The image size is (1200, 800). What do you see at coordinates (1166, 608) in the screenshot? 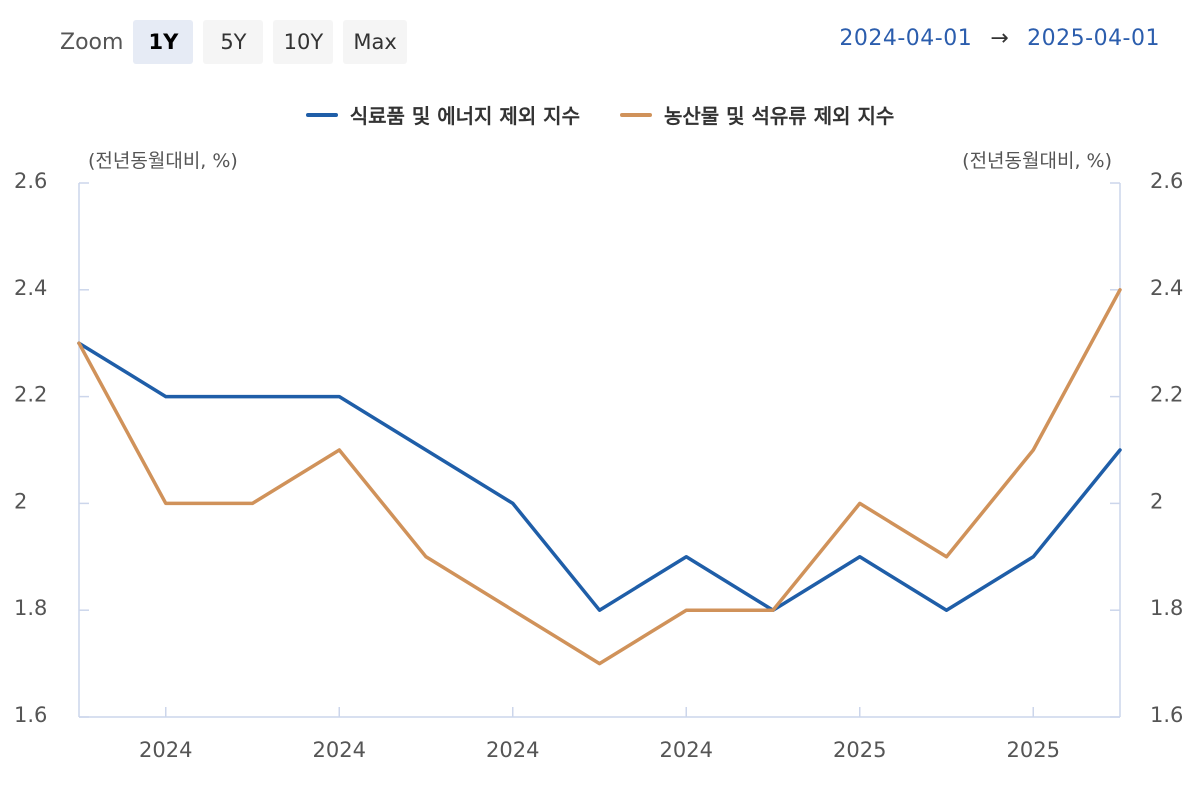
I see `y-tick-label-right: 1.8` at bounding box center [1166, 608].